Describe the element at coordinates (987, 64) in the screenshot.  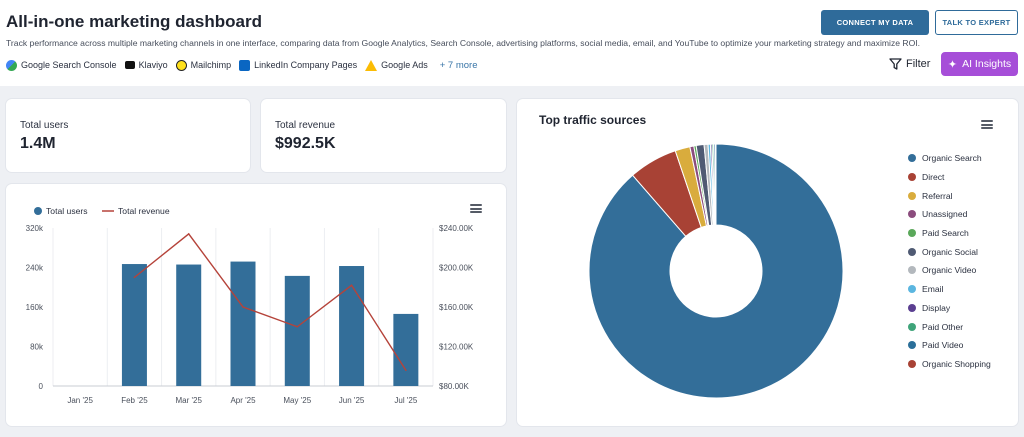
I see `ai-insights-label: AI Insights` at that location.